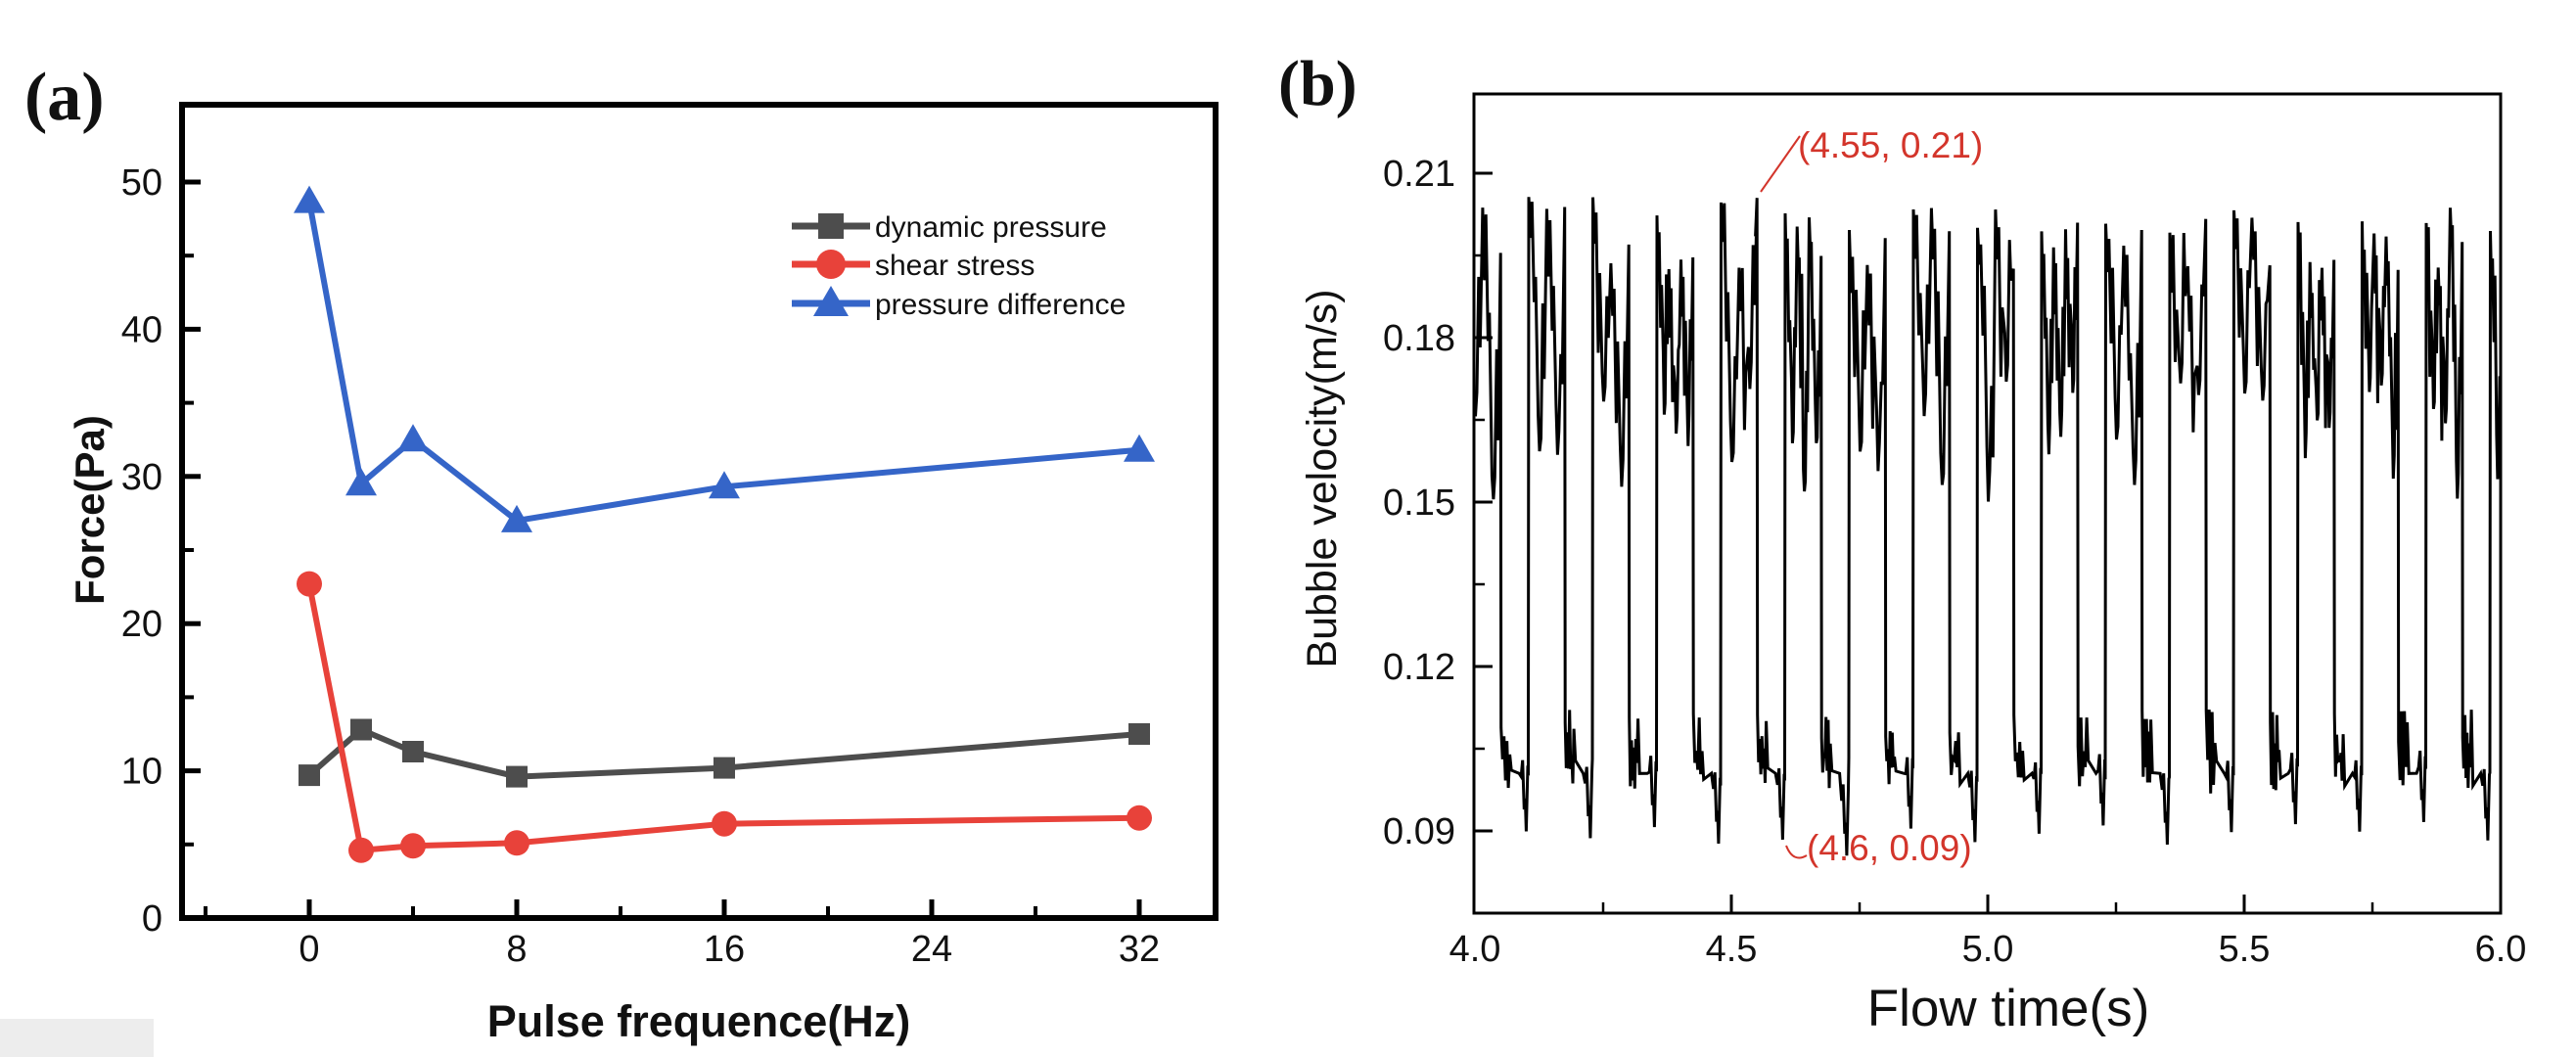 Image resolution: width=2576 pixels, height=1057 pixels. Describe the element at coordinates (955, 266) in the screenshot. I see `svg-text: shear stress` at that location.